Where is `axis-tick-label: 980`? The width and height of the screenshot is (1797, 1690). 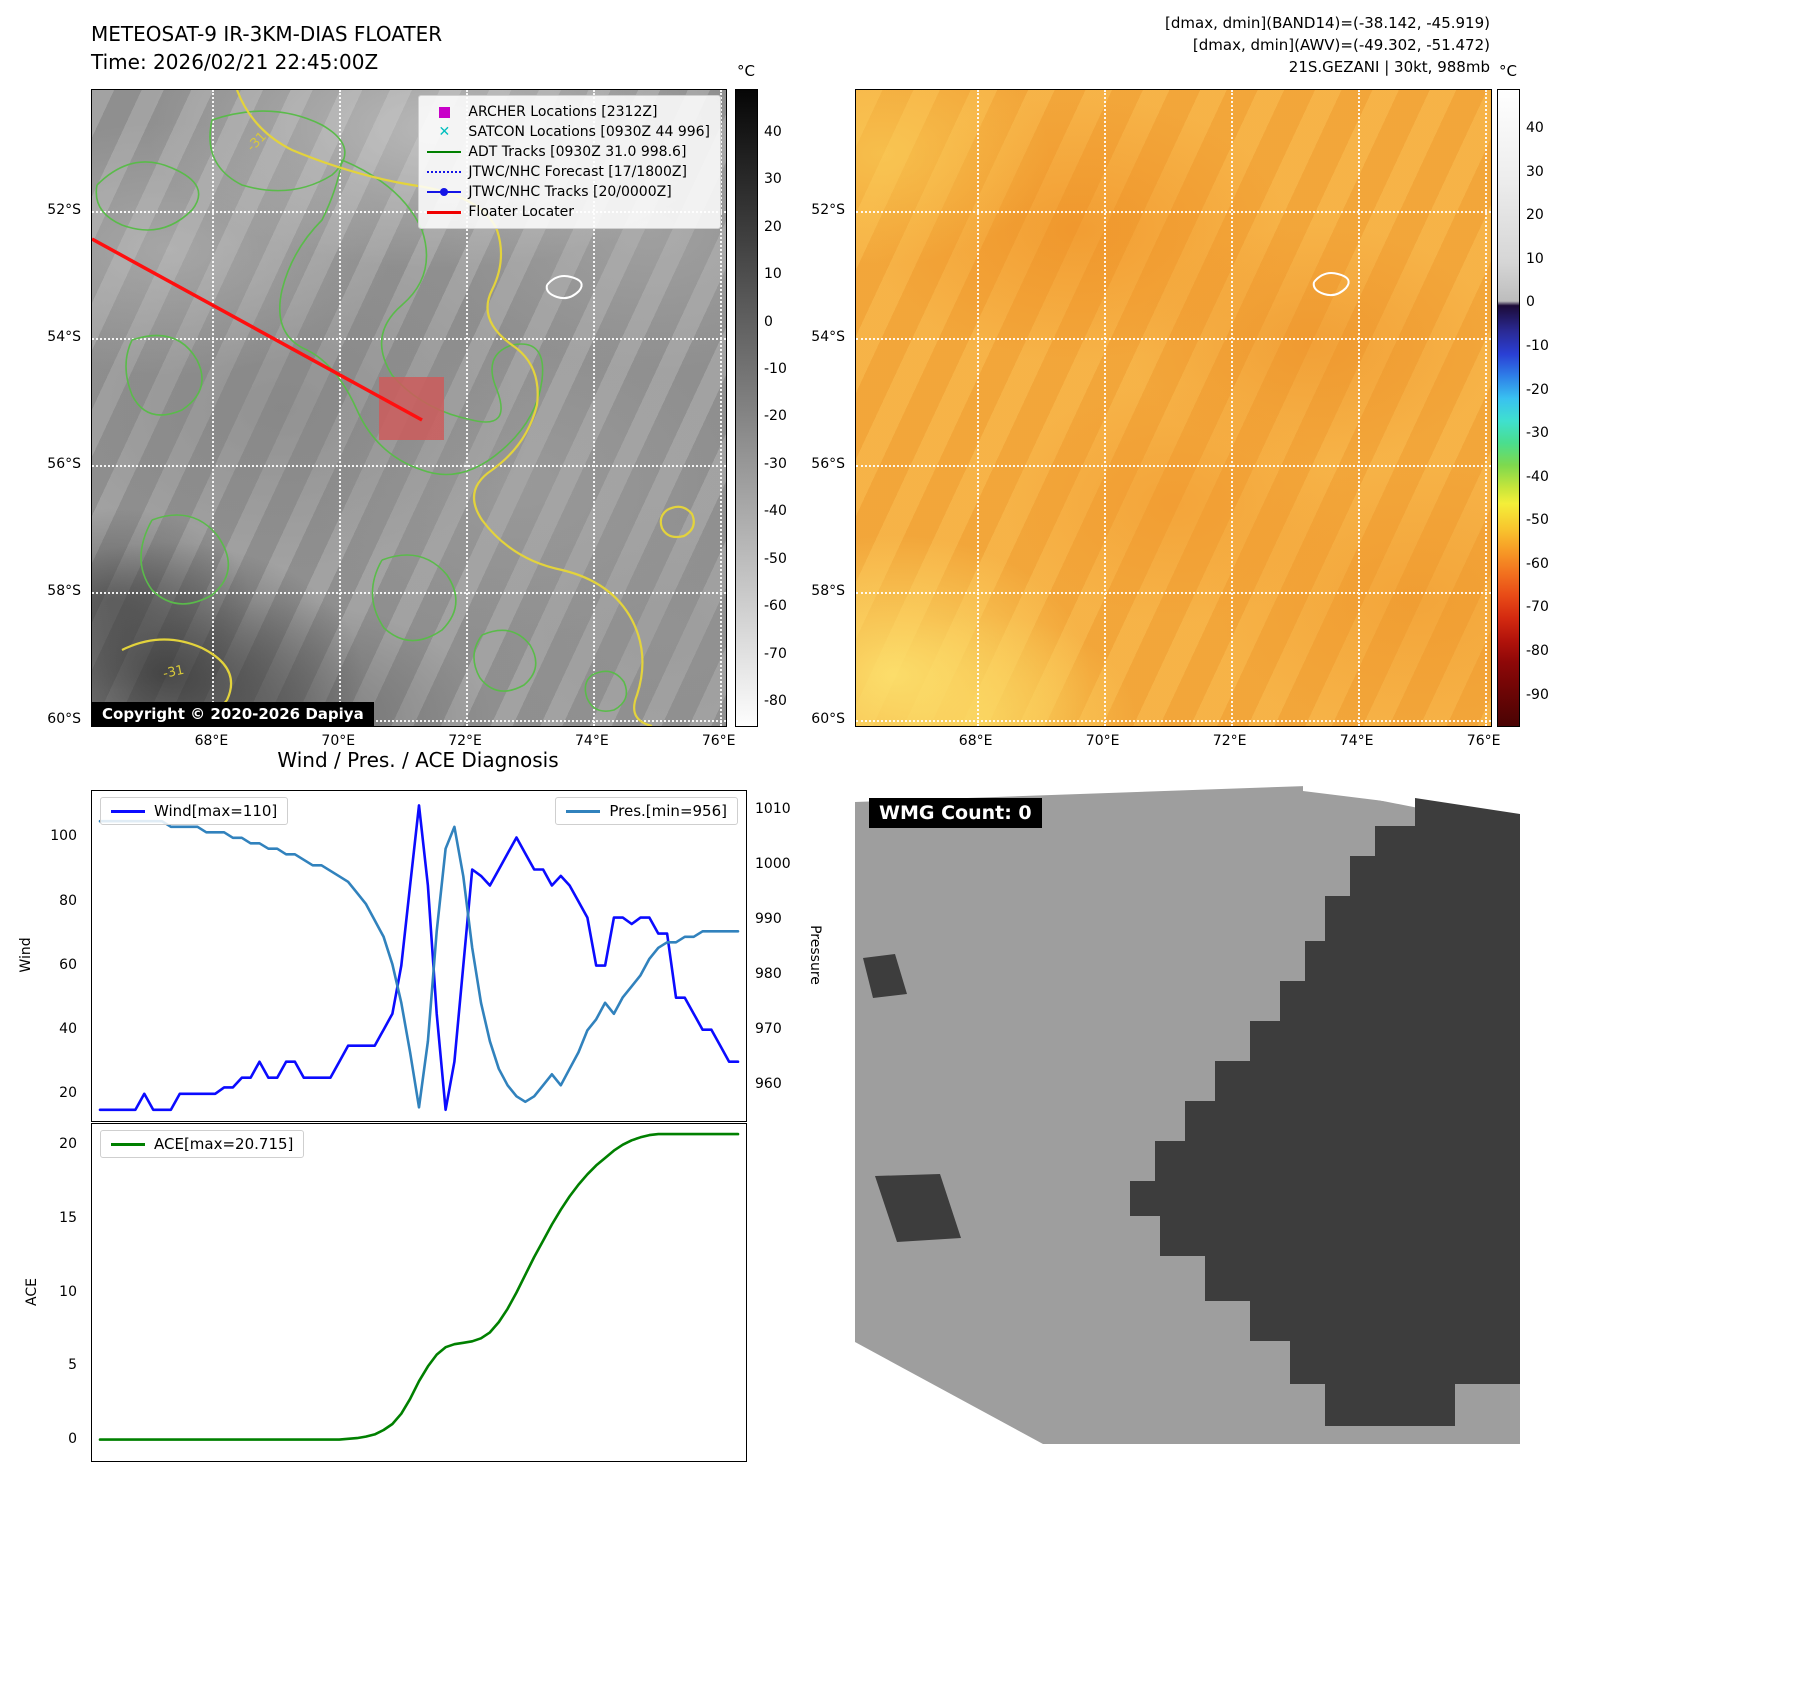
axis-tick-label: 980 is located at coordinates (768, 974).